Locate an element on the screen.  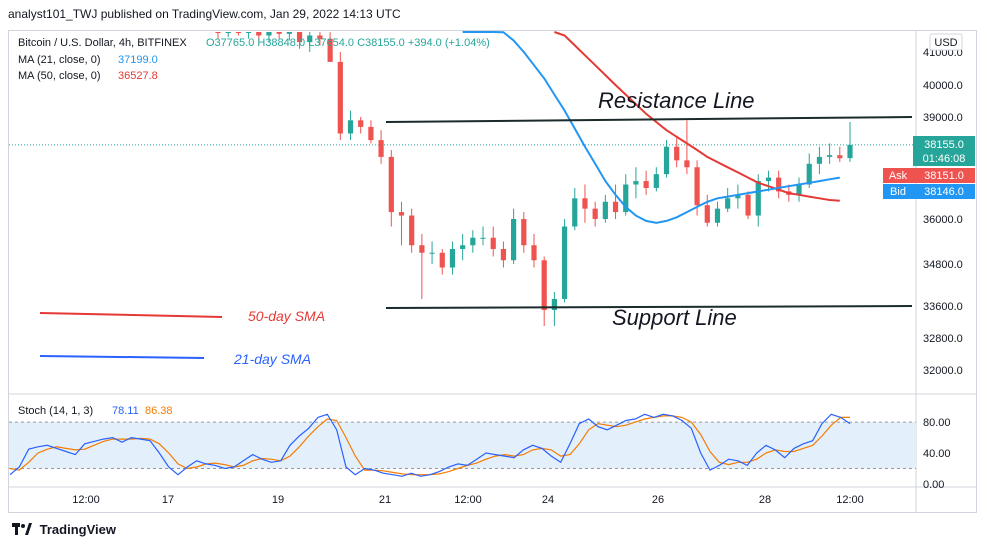
ask-value: 38151.0 is located at coordinates (944, 176).